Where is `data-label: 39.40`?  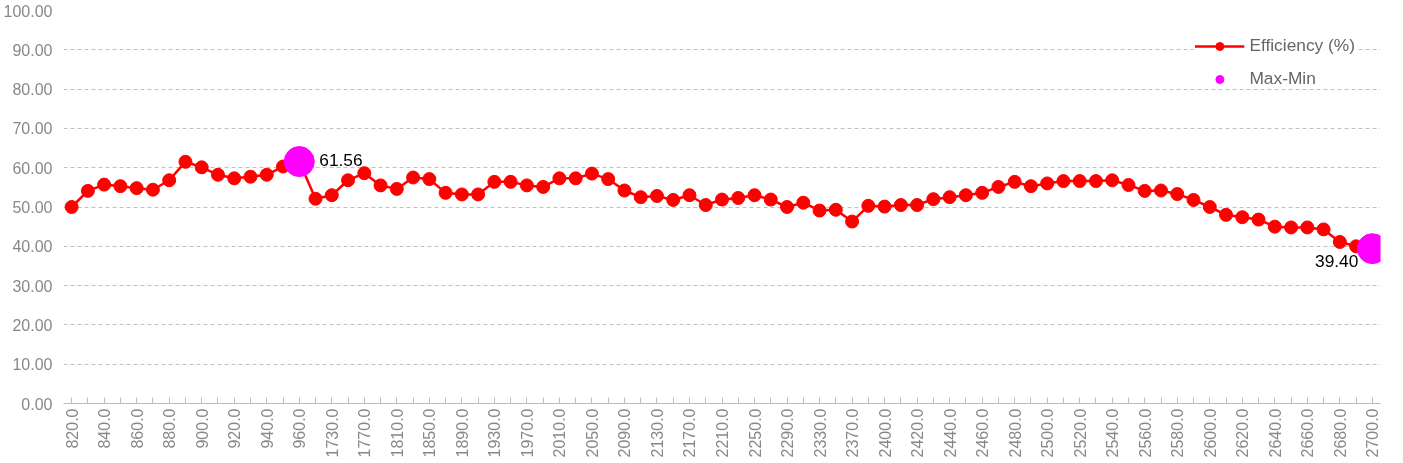
data-label: 39.40 is located at coordinates (1337, 260).